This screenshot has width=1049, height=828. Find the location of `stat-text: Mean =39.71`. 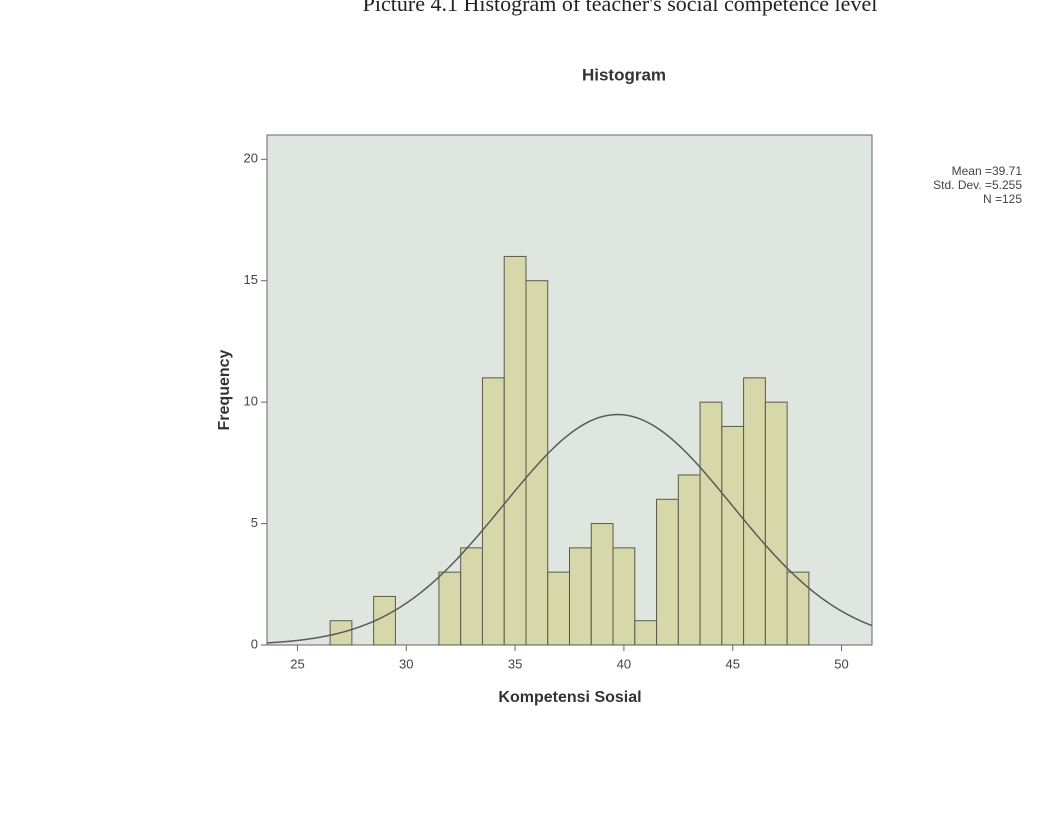

stat-text: Mean =39.71 is located at coordinates (987, 171).